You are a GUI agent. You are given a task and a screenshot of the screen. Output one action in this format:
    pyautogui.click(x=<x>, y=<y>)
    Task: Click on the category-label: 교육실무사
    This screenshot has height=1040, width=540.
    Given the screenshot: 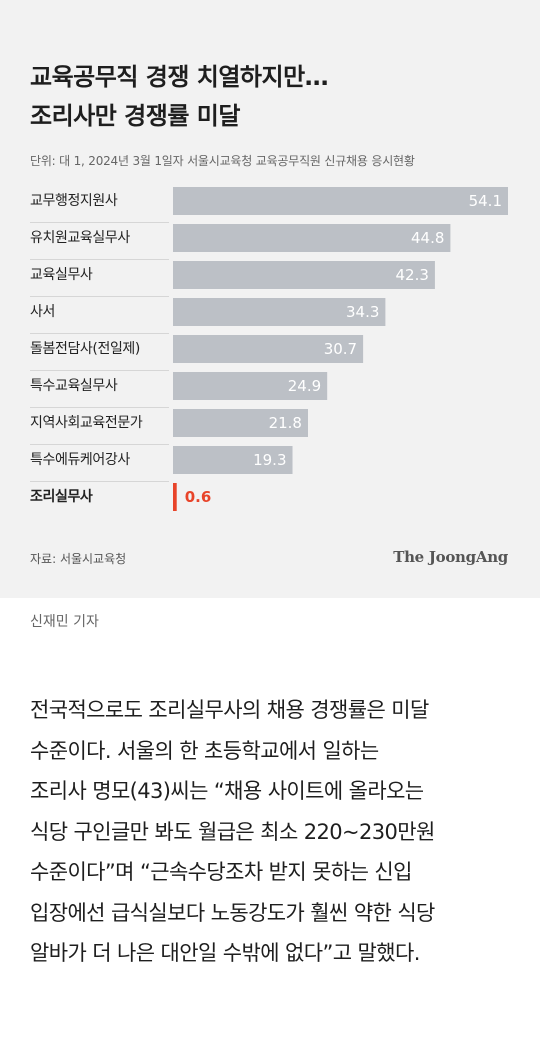 What is the action you would take?
    pyautogui.click(x=61, y=275)
    